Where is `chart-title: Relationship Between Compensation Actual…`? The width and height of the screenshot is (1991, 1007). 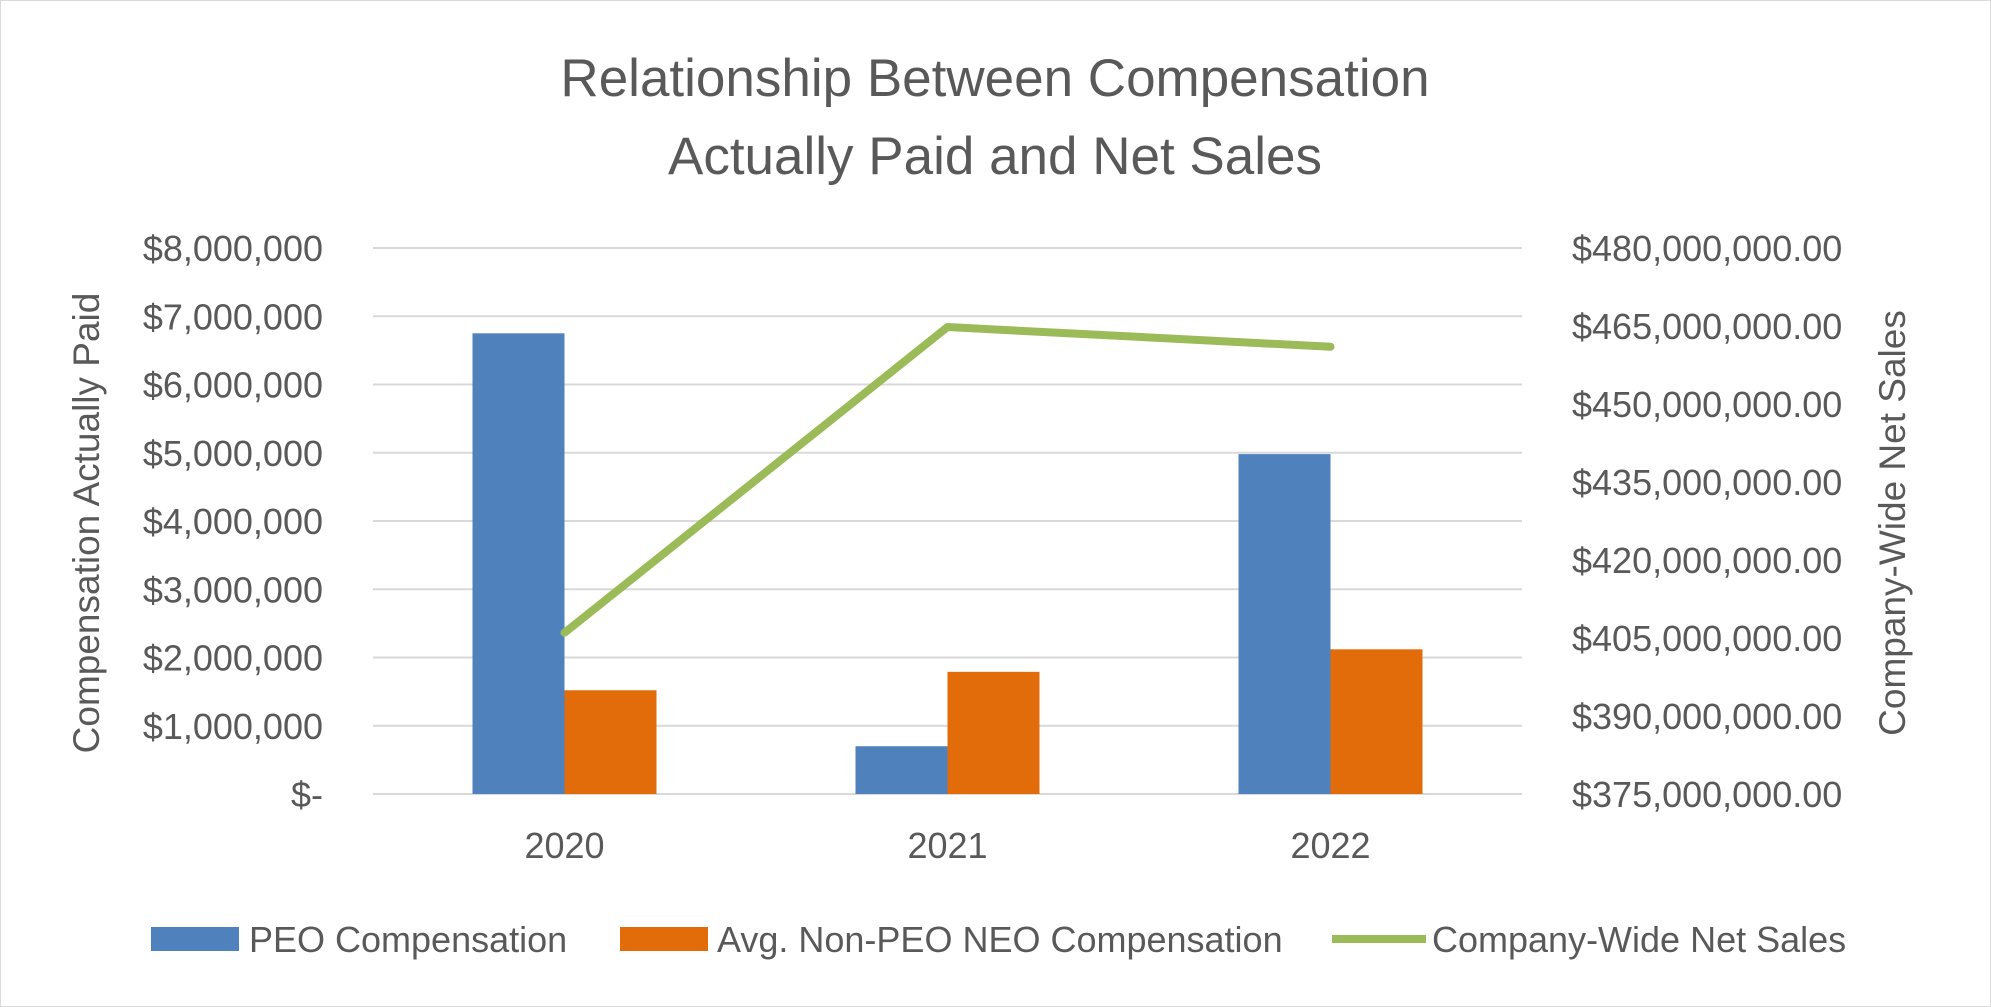
chart-title: Relationship Between Compensation Actual… is located at coordinates (994, 117).